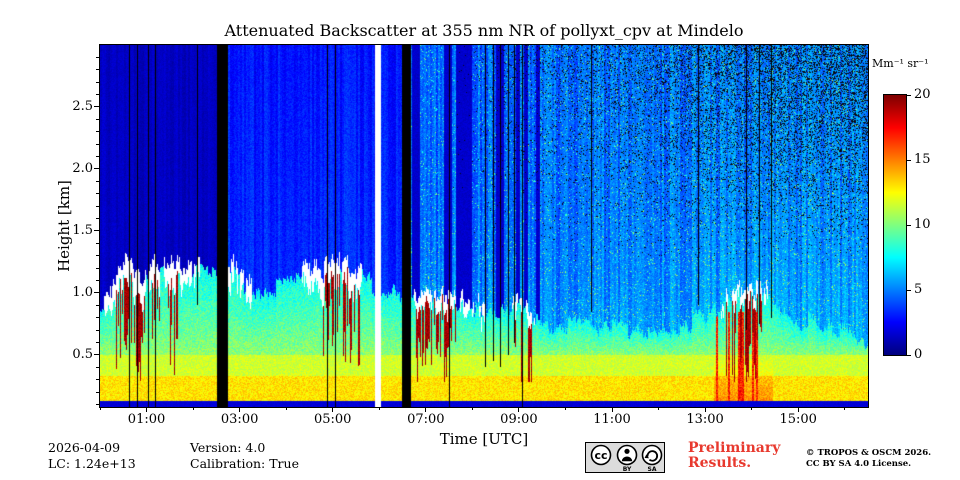 The height and width of the screenshot is (480, 960). What do you see at coordinates (627, 451) in the screenshot?
I see `person-icon` at bounding box center [627, 451].